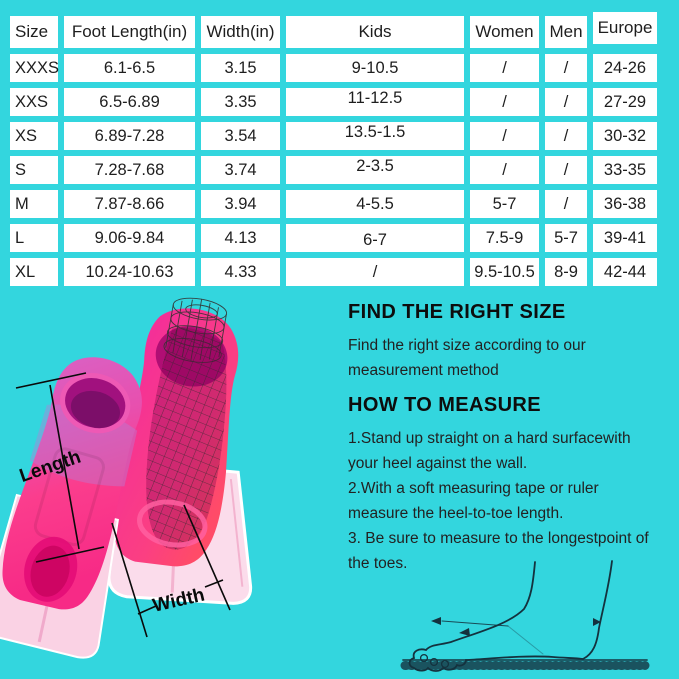 Image resolution: width=679 pixels, height=679 pixels. What do you see at coordinates (171, 571) in the screenshot?
I see `width-dimension` at bounding box center [171, 571].